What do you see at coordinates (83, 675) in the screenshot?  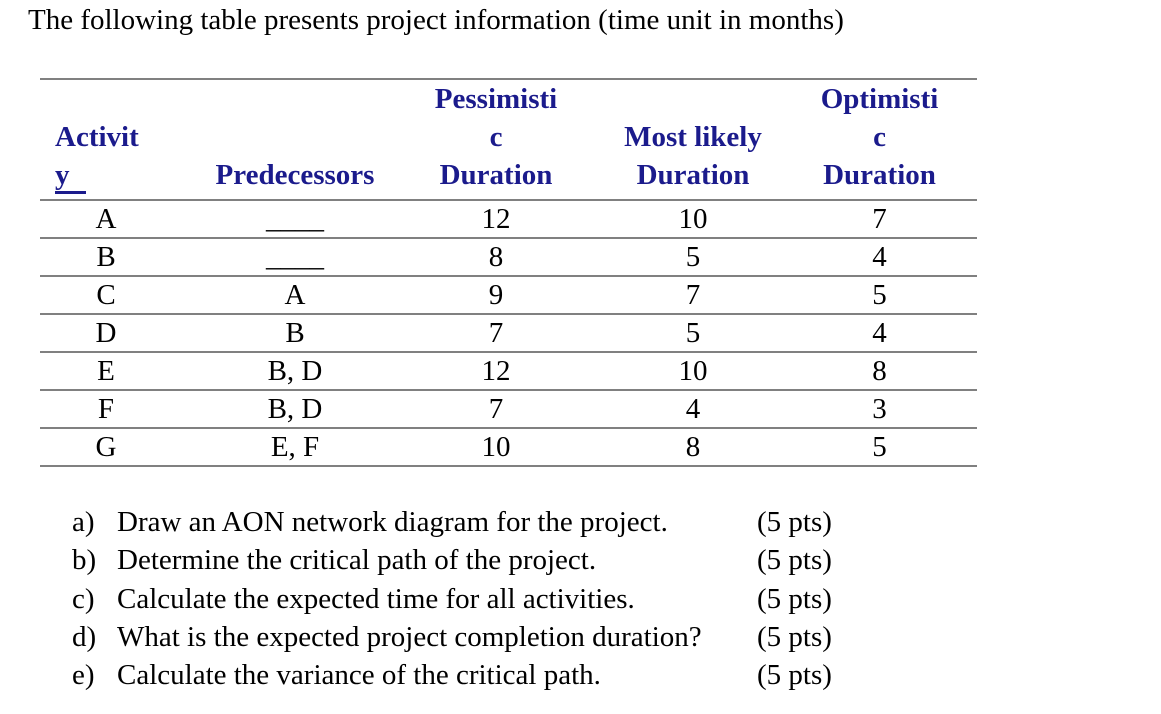 I see `question-label: e)` at bounding box center [83, 675].